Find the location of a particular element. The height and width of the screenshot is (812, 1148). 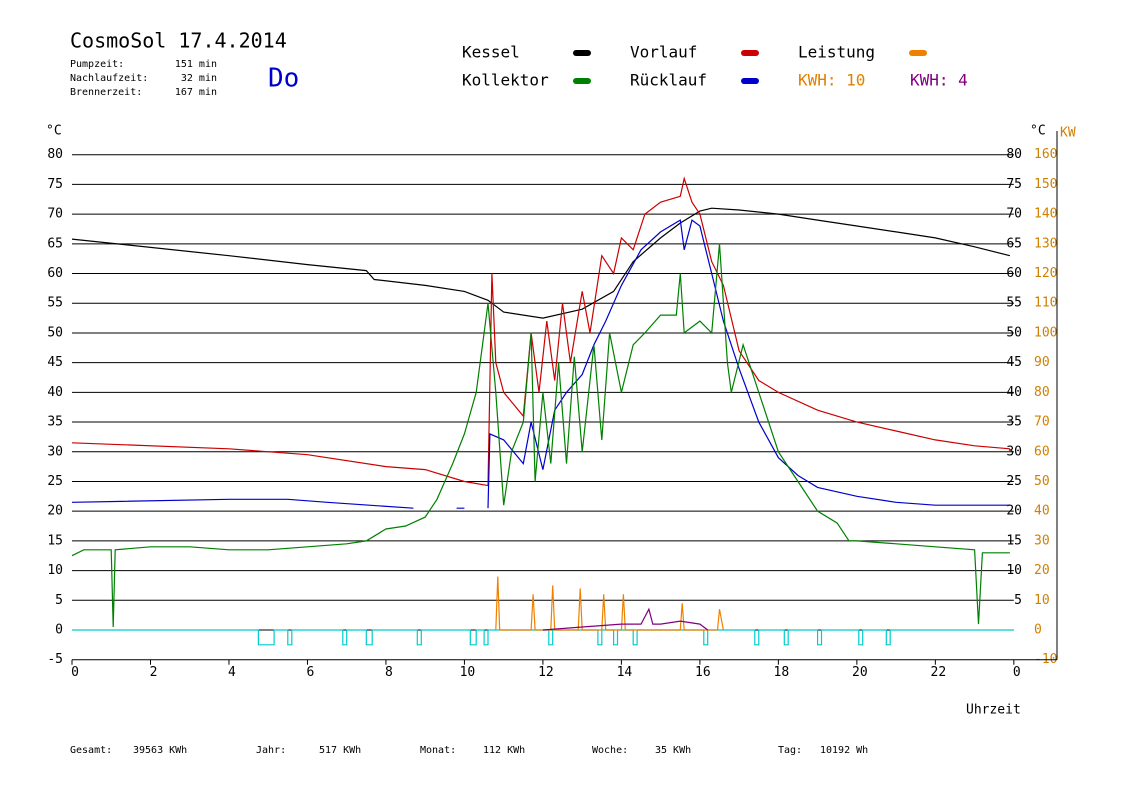

y-tick-label-right: 45 is located at coordinates (1014, 362).